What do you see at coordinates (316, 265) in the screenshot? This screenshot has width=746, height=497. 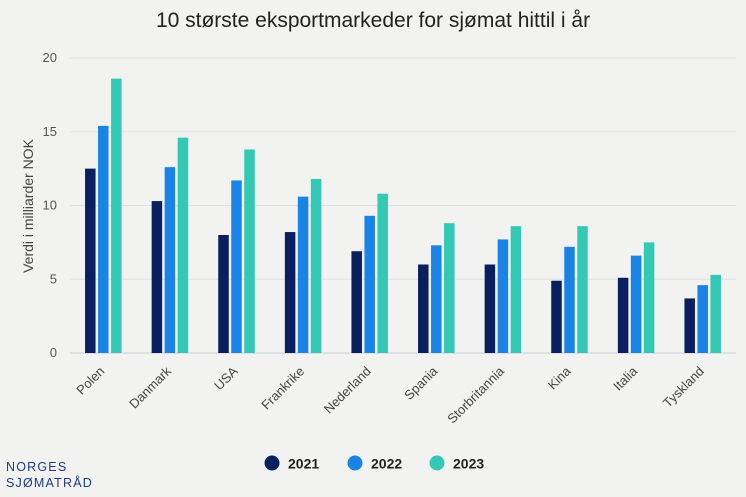 I see `bar-2023-frankrike` at bounding box center [316, 265].